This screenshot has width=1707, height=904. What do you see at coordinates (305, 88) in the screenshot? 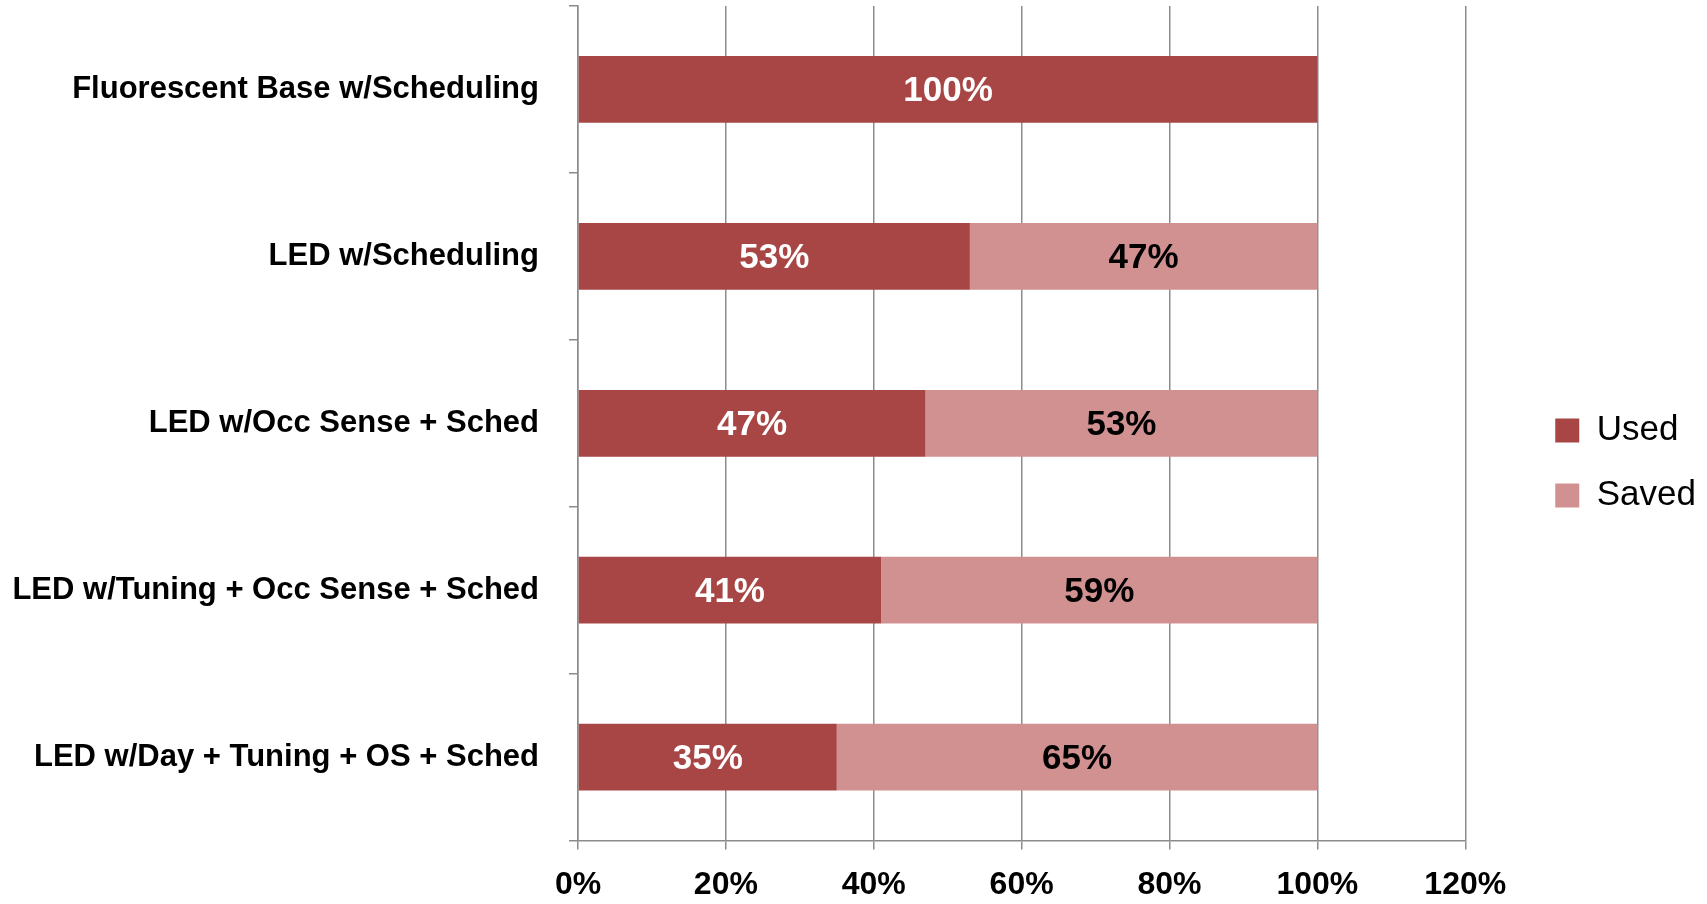
I see `y-tick-label: Fluorescent Base w/Scheduling` at bounding box center [305, 88].